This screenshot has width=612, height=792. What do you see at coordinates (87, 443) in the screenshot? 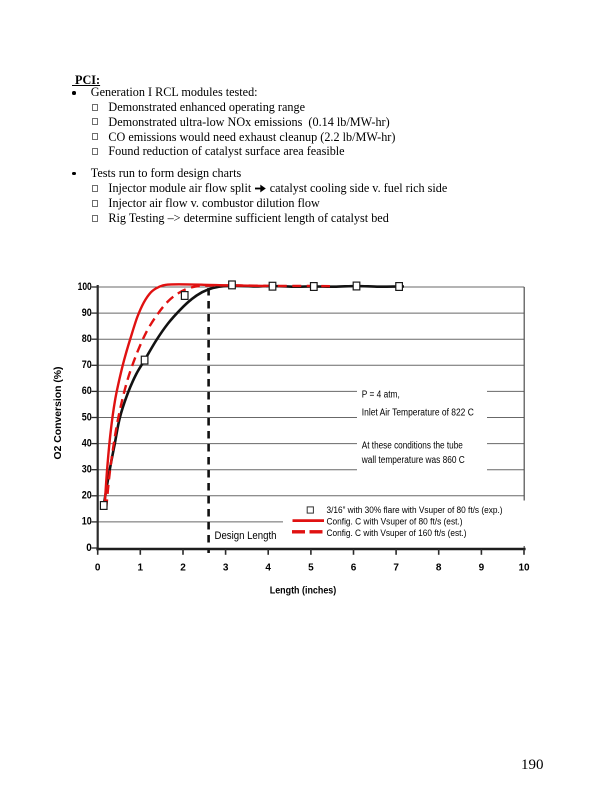
I see `svg-text: 40` at bounding box center [87, 443].